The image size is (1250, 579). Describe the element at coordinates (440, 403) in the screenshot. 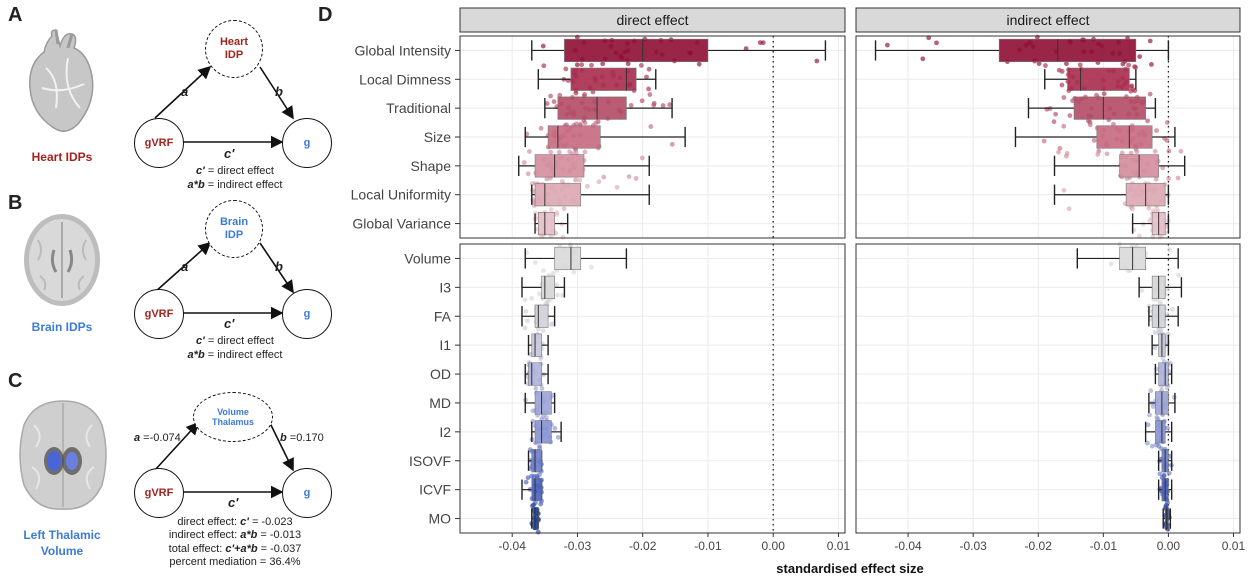

I see `row-label: MD` at that location.